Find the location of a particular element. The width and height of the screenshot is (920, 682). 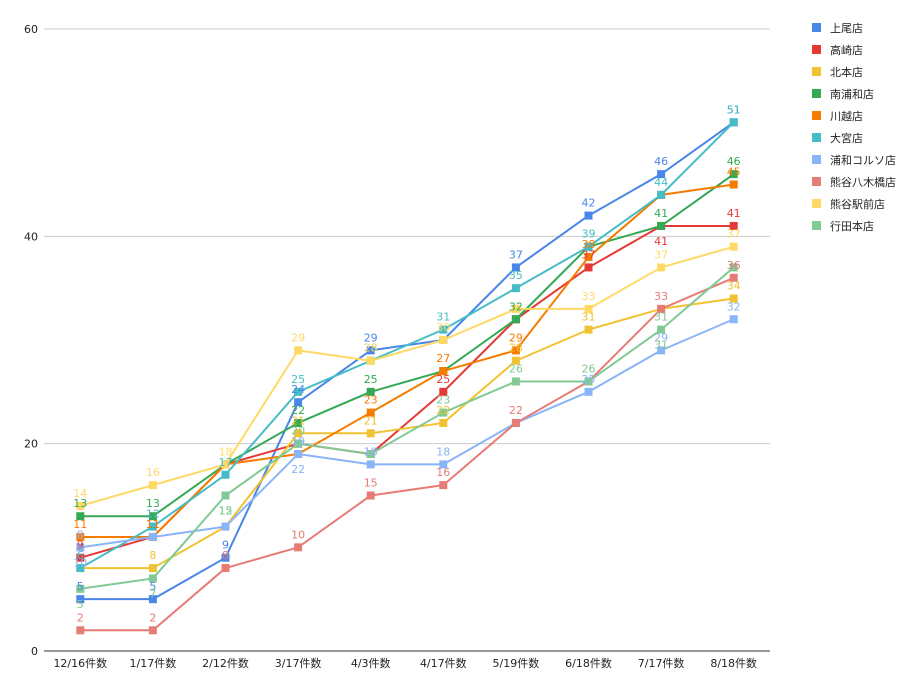

x-tick-label: 8/18件数 is located at coordinates (733, 663).